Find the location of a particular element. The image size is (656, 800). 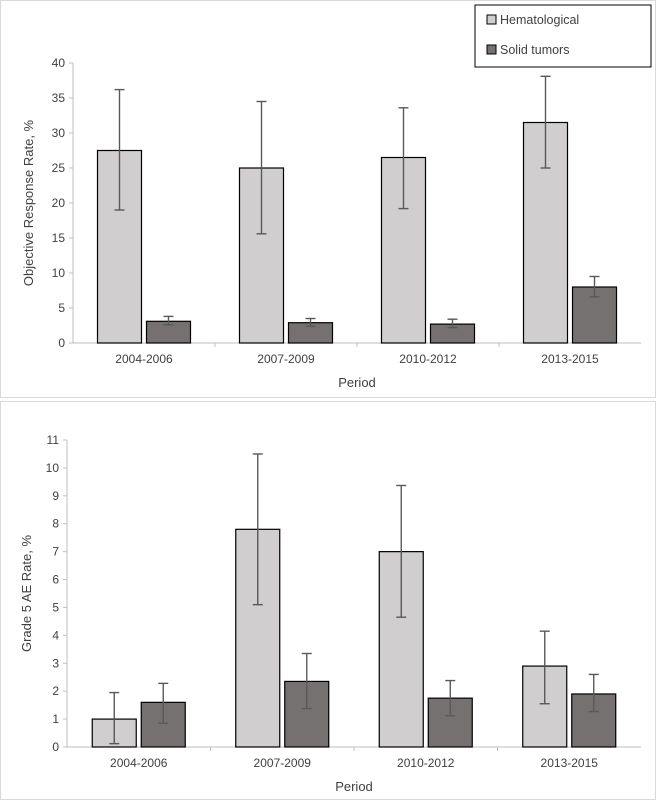

y-tick-label: 9 is located at coordinates (55, 496).